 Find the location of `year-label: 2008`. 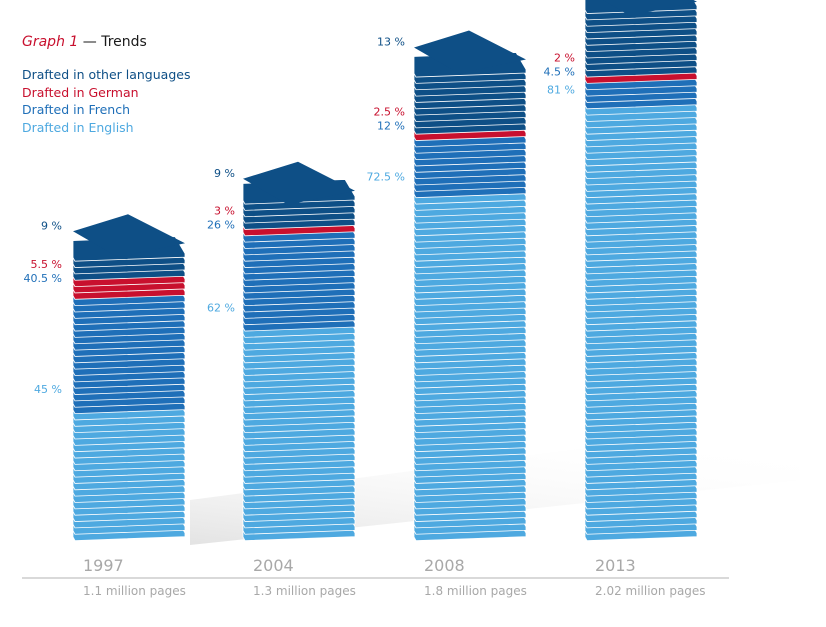

year-label: 2008 is located at coordinates (444, 565).